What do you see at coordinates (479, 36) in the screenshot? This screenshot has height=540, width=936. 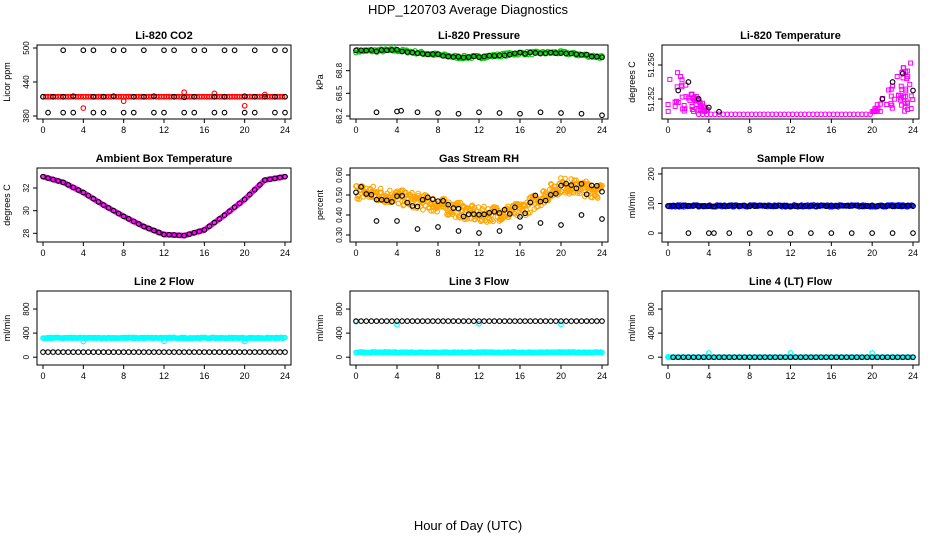 I see `panel-title: Li-820 Pressure` at bounding box center [479, 36].